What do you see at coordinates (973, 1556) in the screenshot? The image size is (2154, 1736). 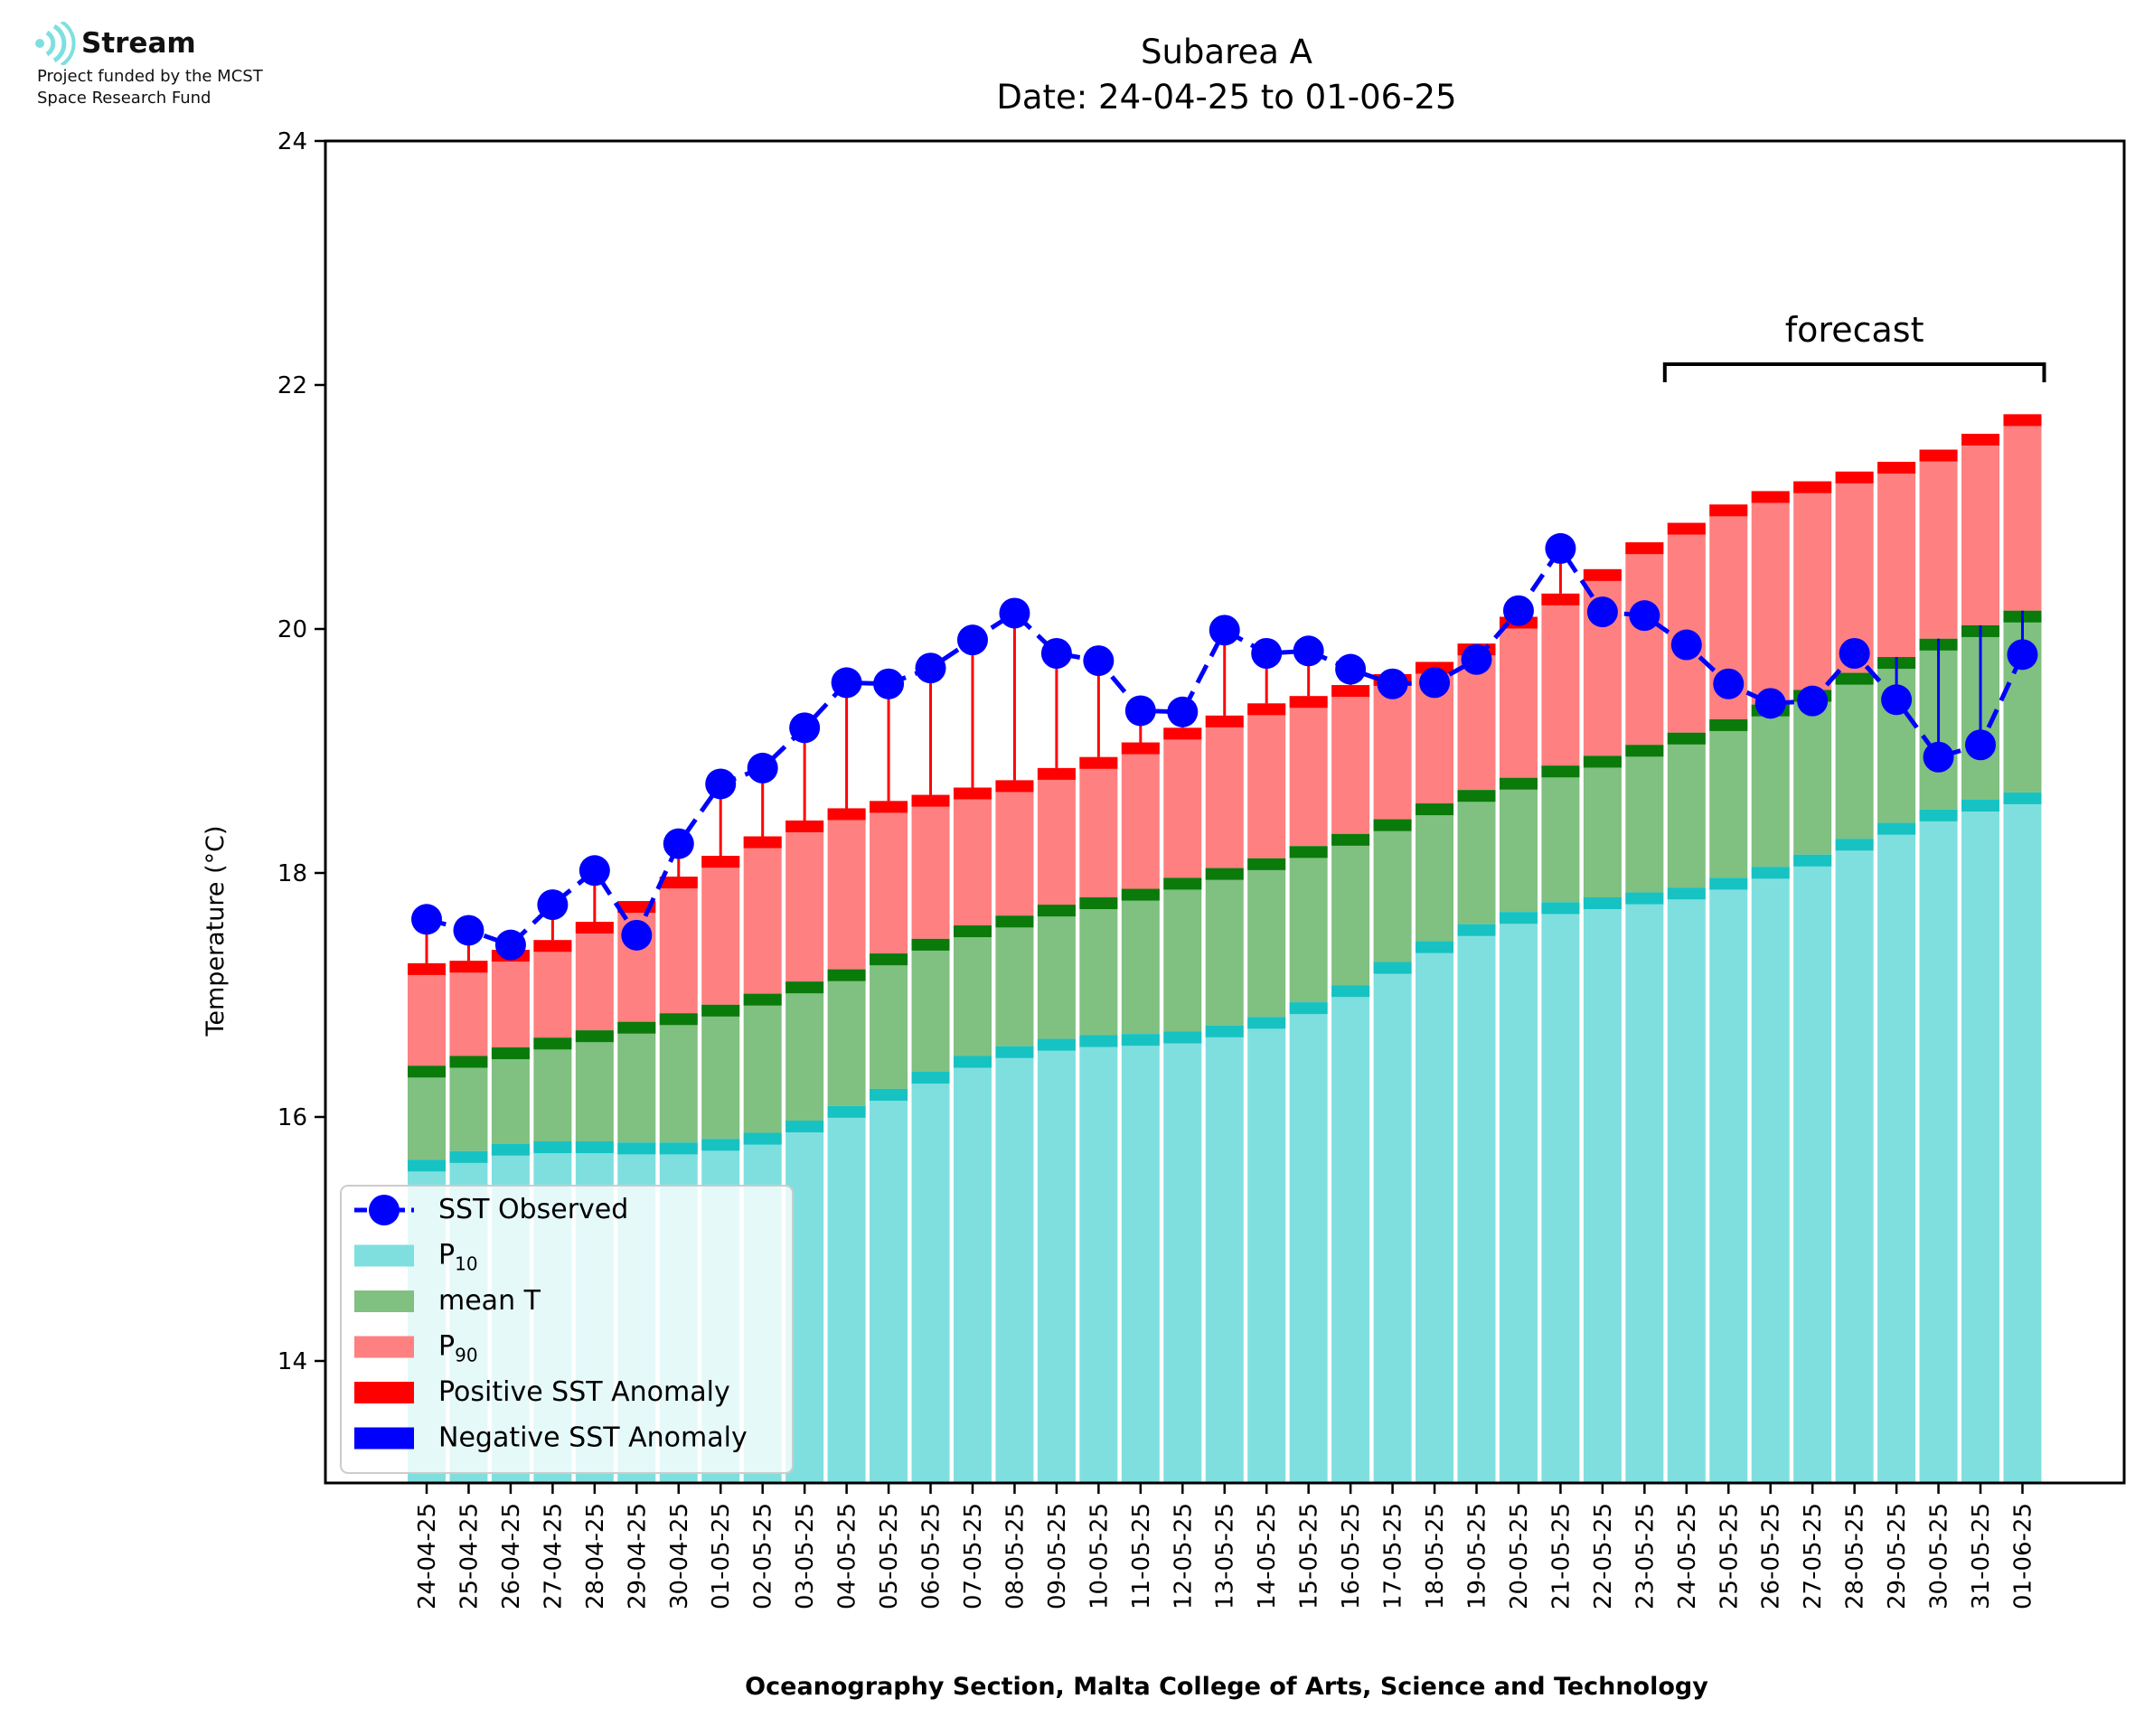 I see `x-tick-label: 07-05-25` at bounding box center [973, 1556].